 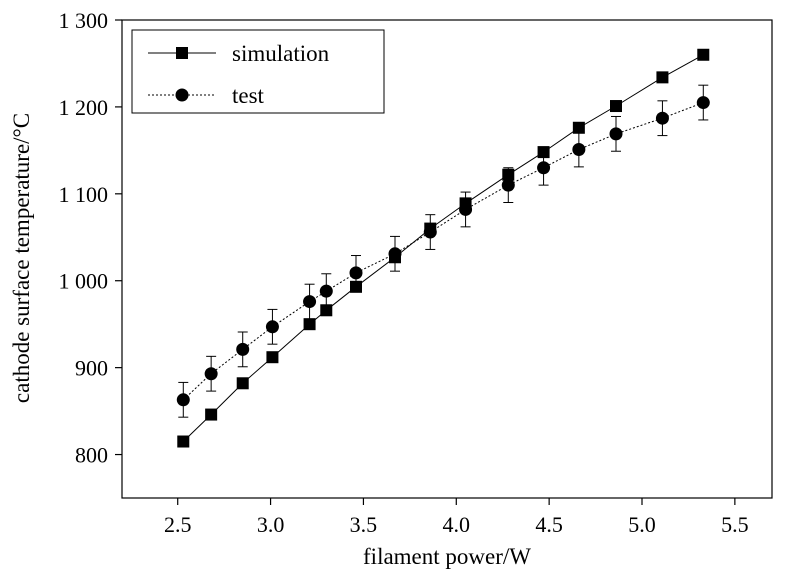 I want to click on y-tick-label: 1 200, so click(x=84, y=107).